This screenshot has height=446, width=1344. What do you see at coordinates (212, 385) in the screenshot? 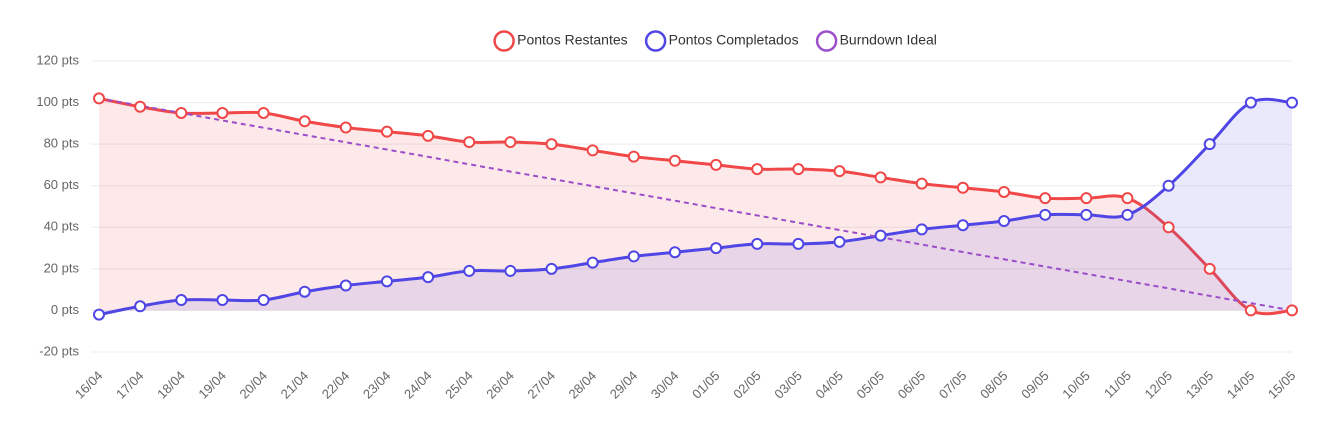
I see `x-tick-label: 19/04` at bounding box center [212, 385].